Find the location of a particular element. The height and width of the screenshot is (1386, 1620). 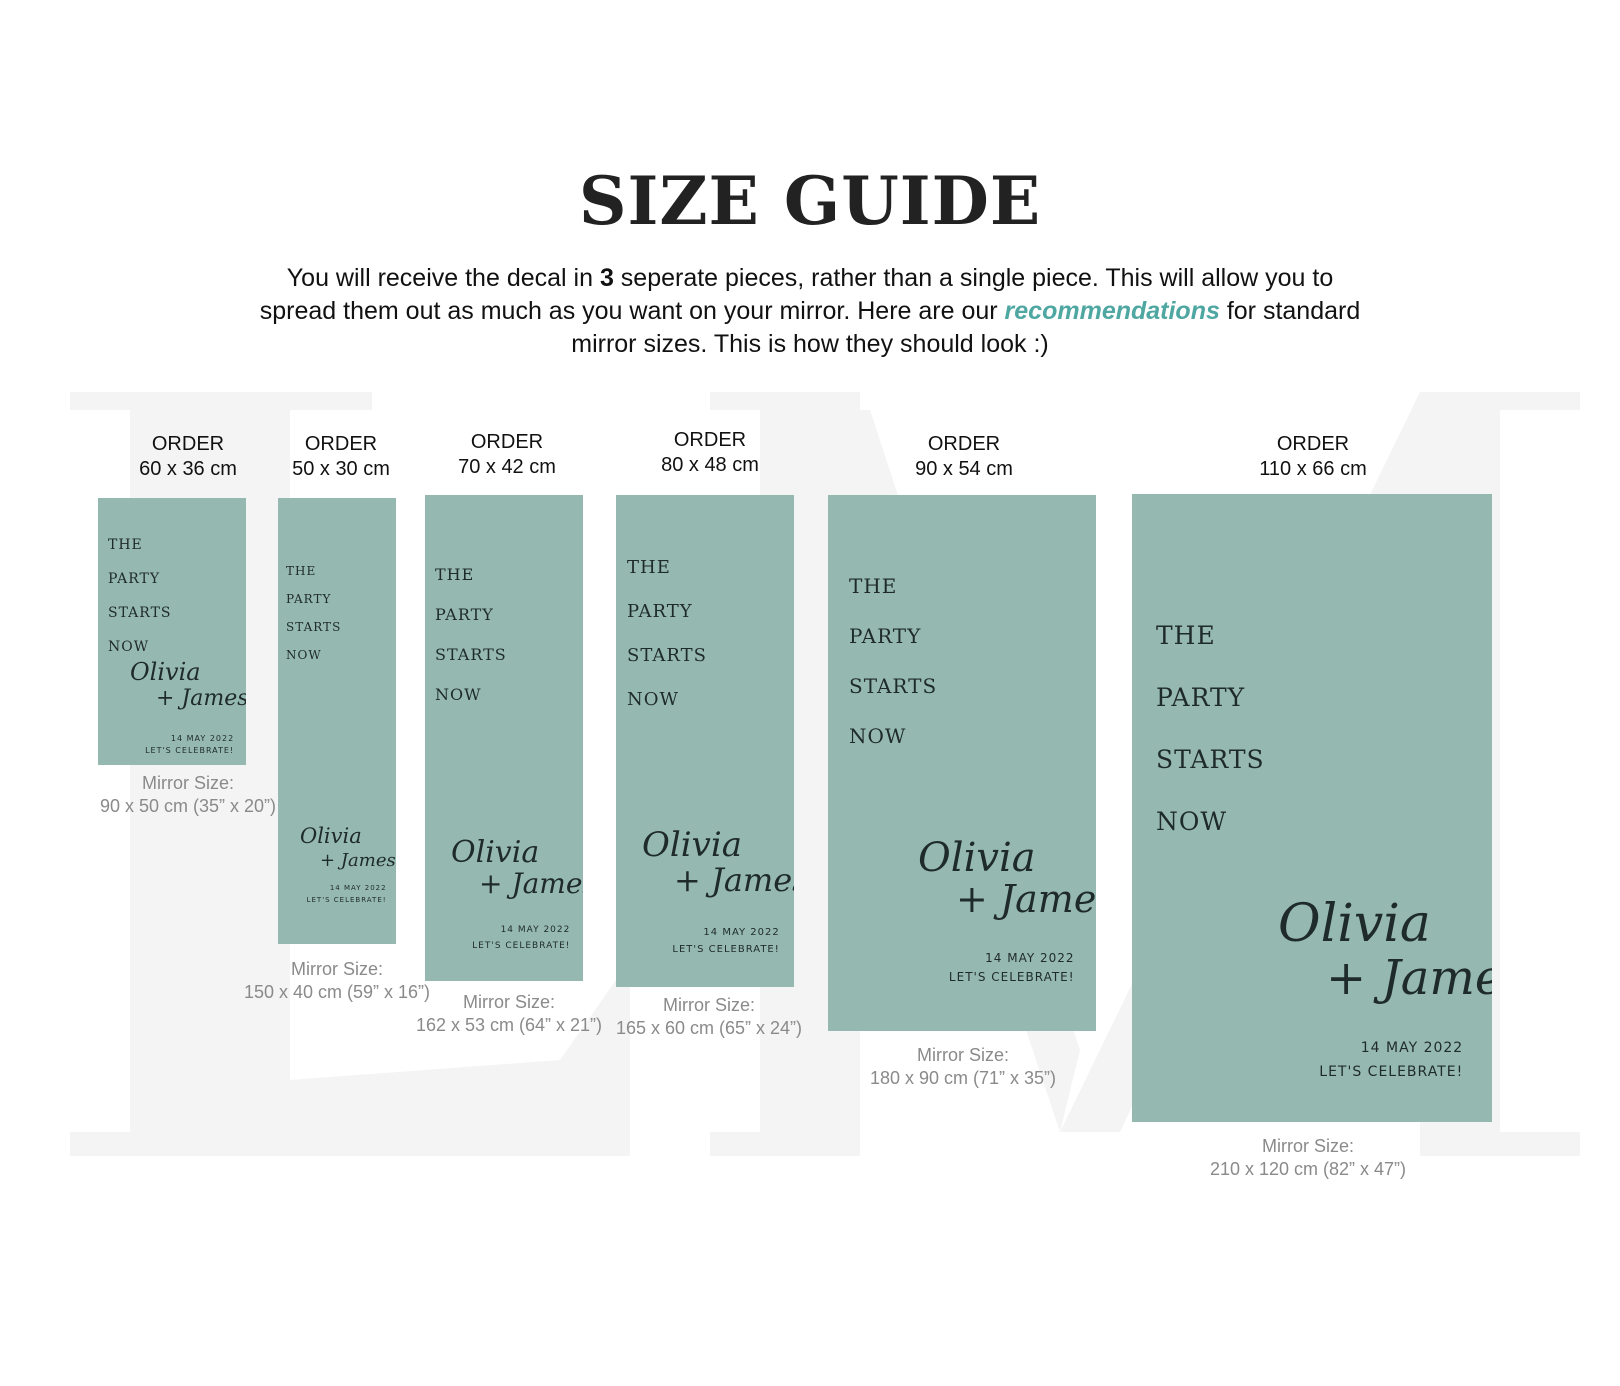

mirror-dimensions: 162 x 53 cm (64” x 21”) is located at coordinates (509, 1025).